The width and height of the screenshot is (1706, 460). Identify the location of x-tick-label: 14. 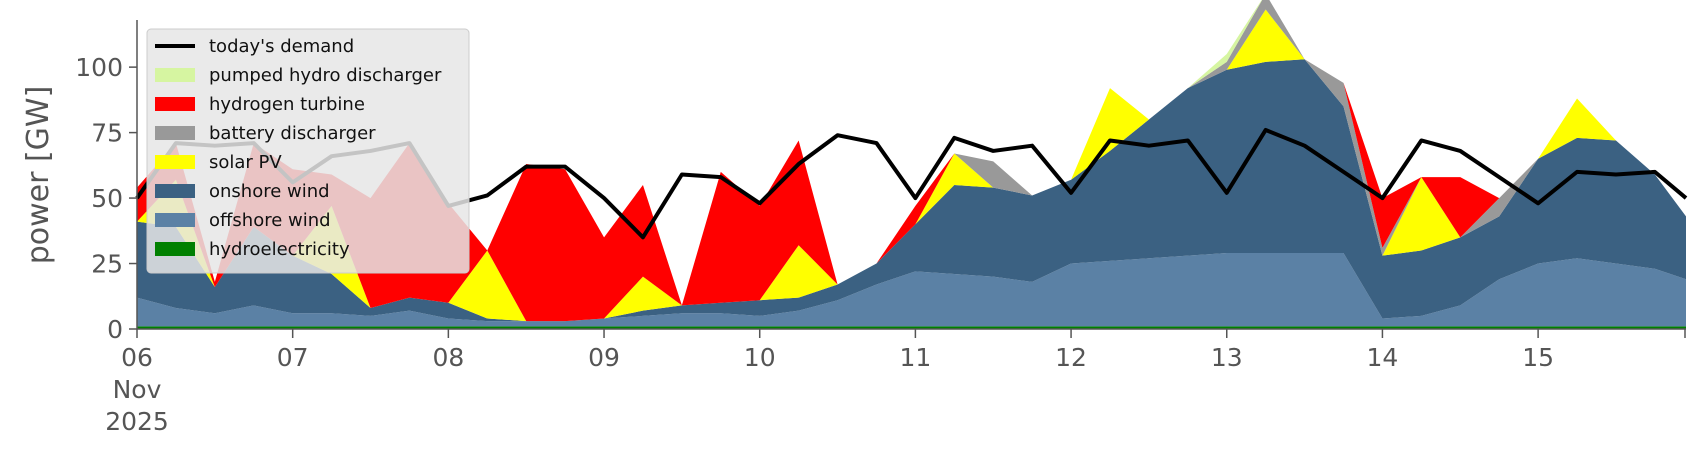
(1383, 357).